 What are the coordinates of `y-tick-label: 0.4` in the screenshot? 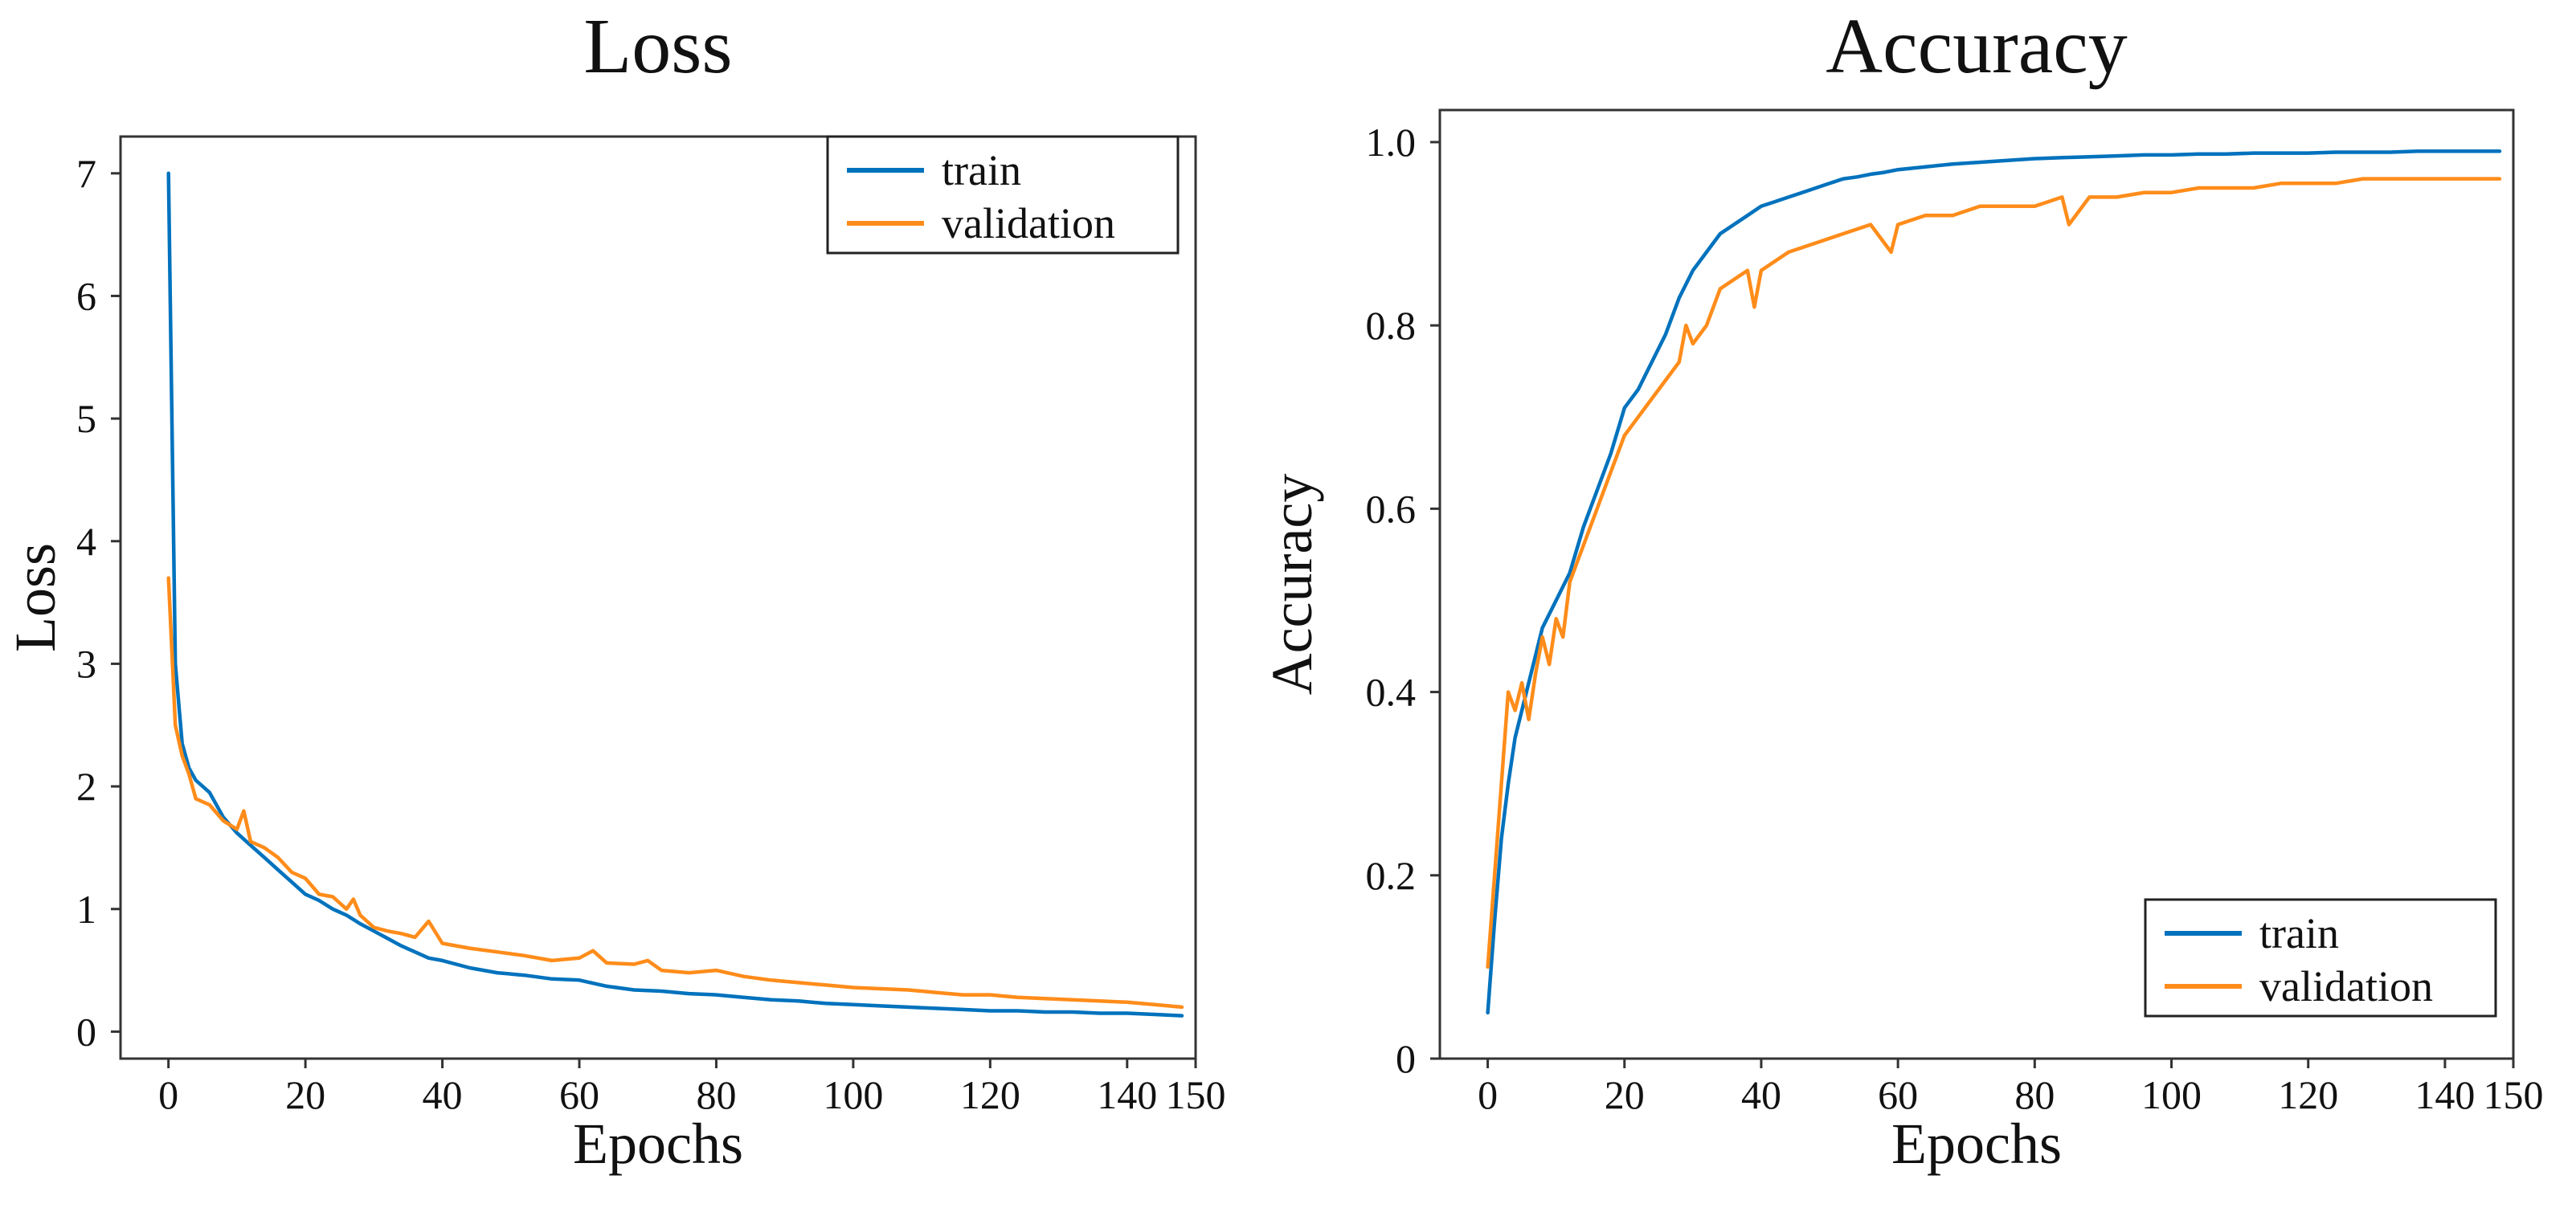 It's located at (1392, 692).